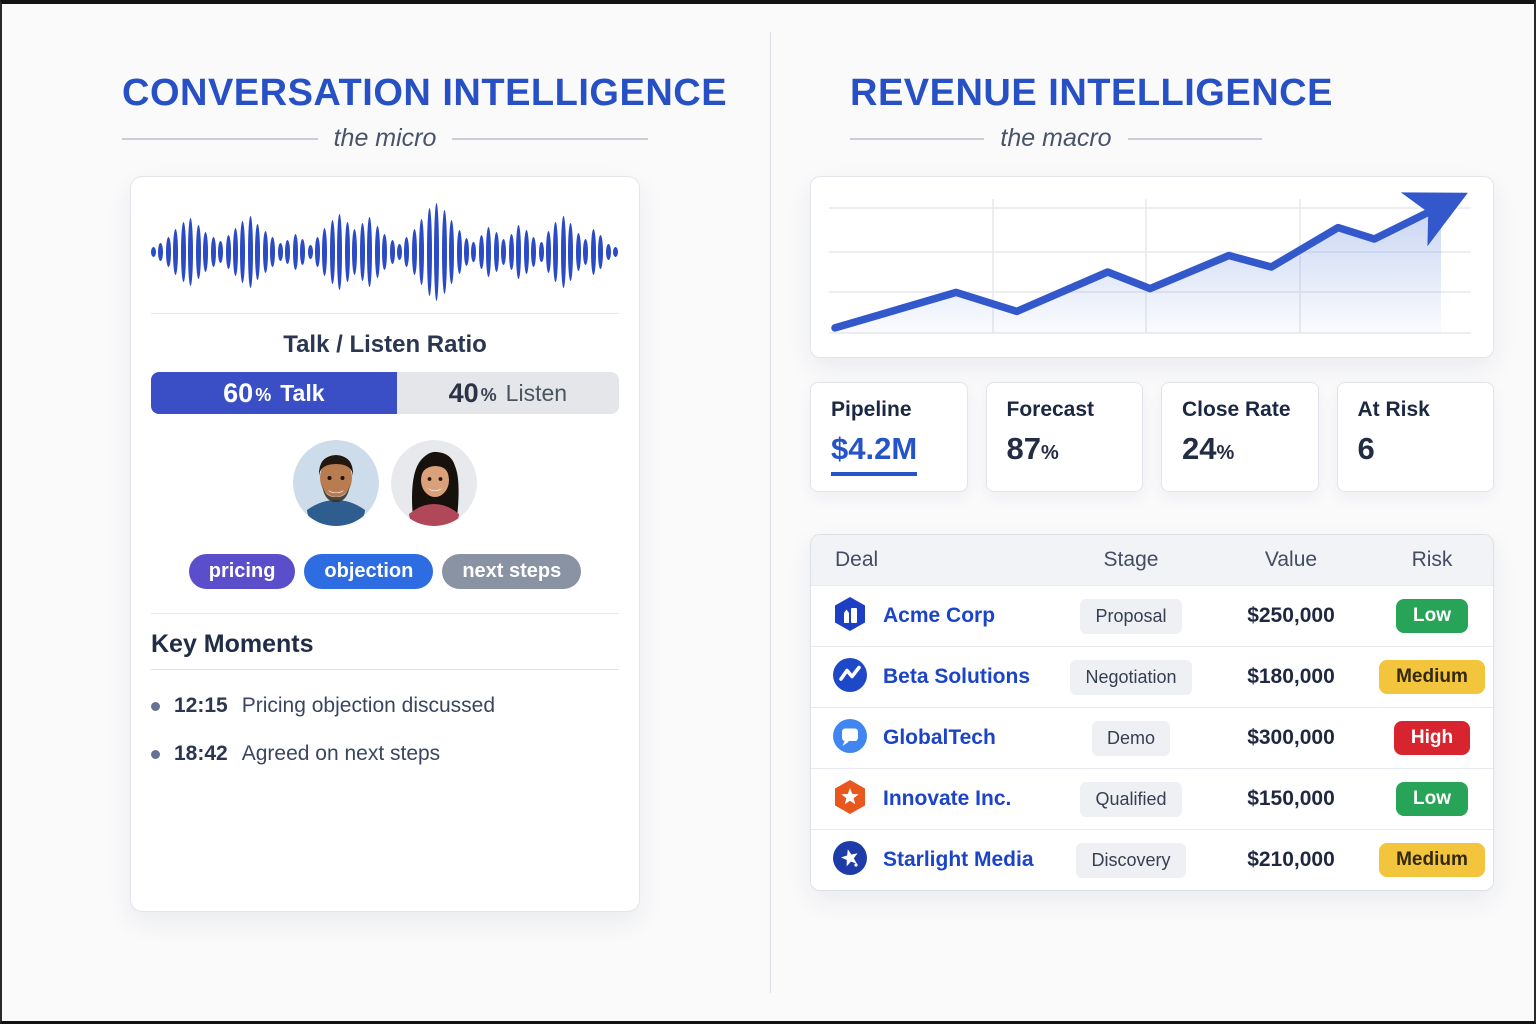 The image size is (1536, 1024). I want to click on moment-text: Pricing objection discussed, so click(368, 705).